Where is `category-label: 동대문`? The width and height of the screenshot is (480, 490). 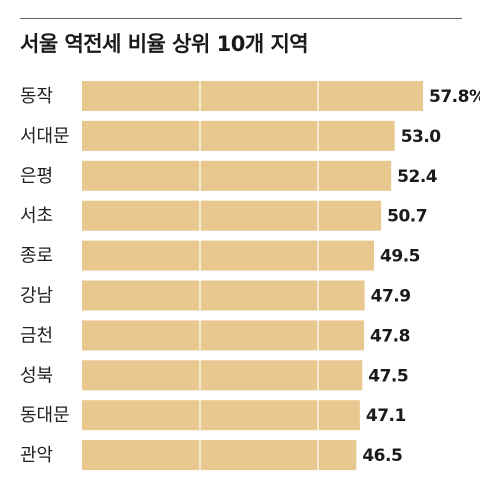 category-label: 동대문 is located at coordinates (45, 415).